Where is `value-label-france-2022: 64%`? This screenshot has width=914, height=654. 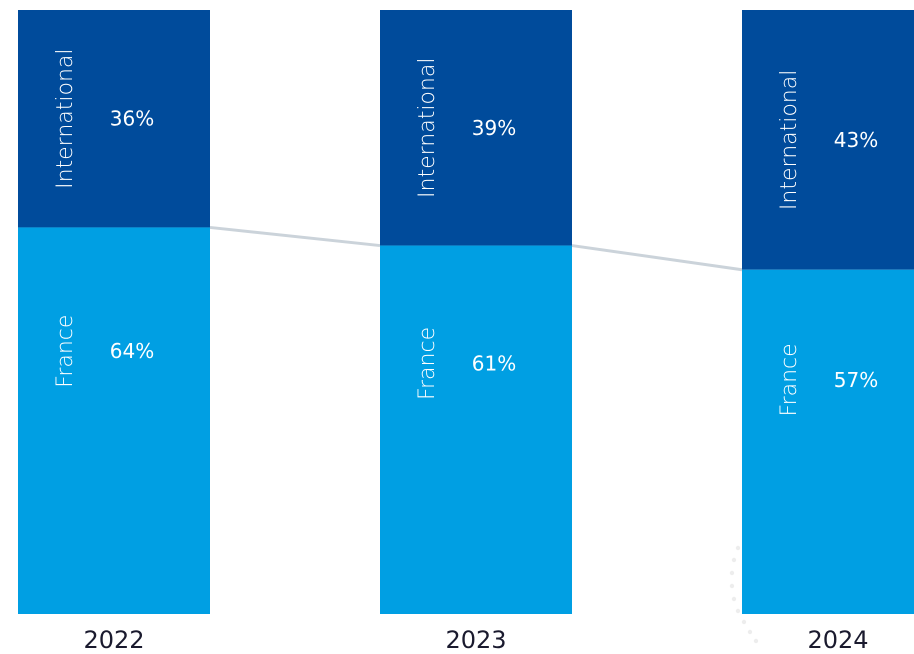
value-label-france-2022: 64% is located at coordinates (132, 351).